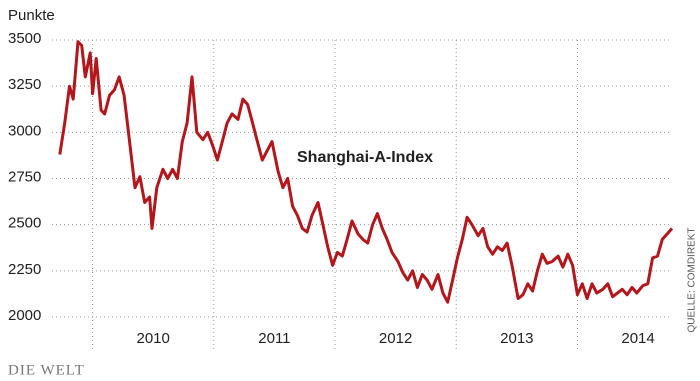 The width and height of the screenshot is (700, 381). What do you see at coordinates (24, 130) in the screenshot?
I see `y-tick-label: 3000` at bounding box center [24, 130].